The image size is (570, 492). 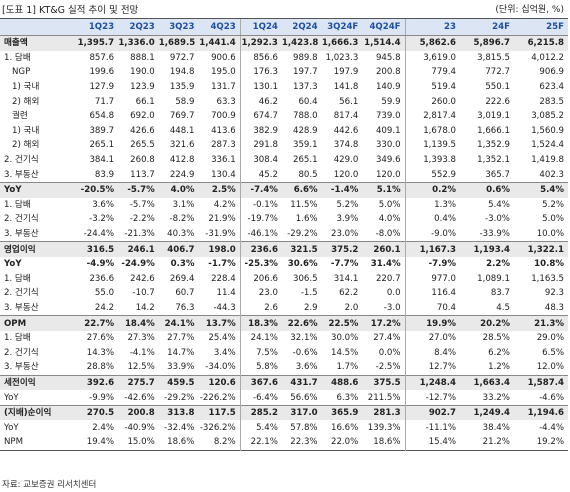 What do you see at coordinates (102, 130) in the screenshot?
I see `cell: 389.7` at bounding box center [102, 130].